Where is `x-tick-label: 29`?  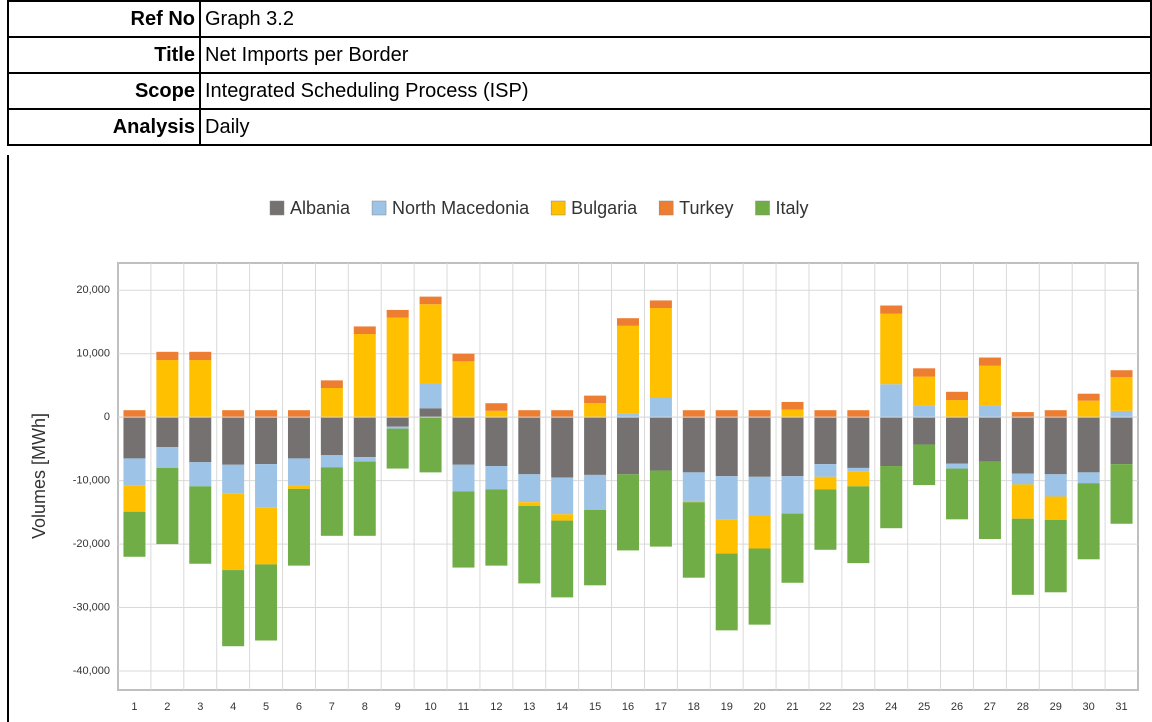 x-tick-label: 29 is located at coordinates (1056, 707).